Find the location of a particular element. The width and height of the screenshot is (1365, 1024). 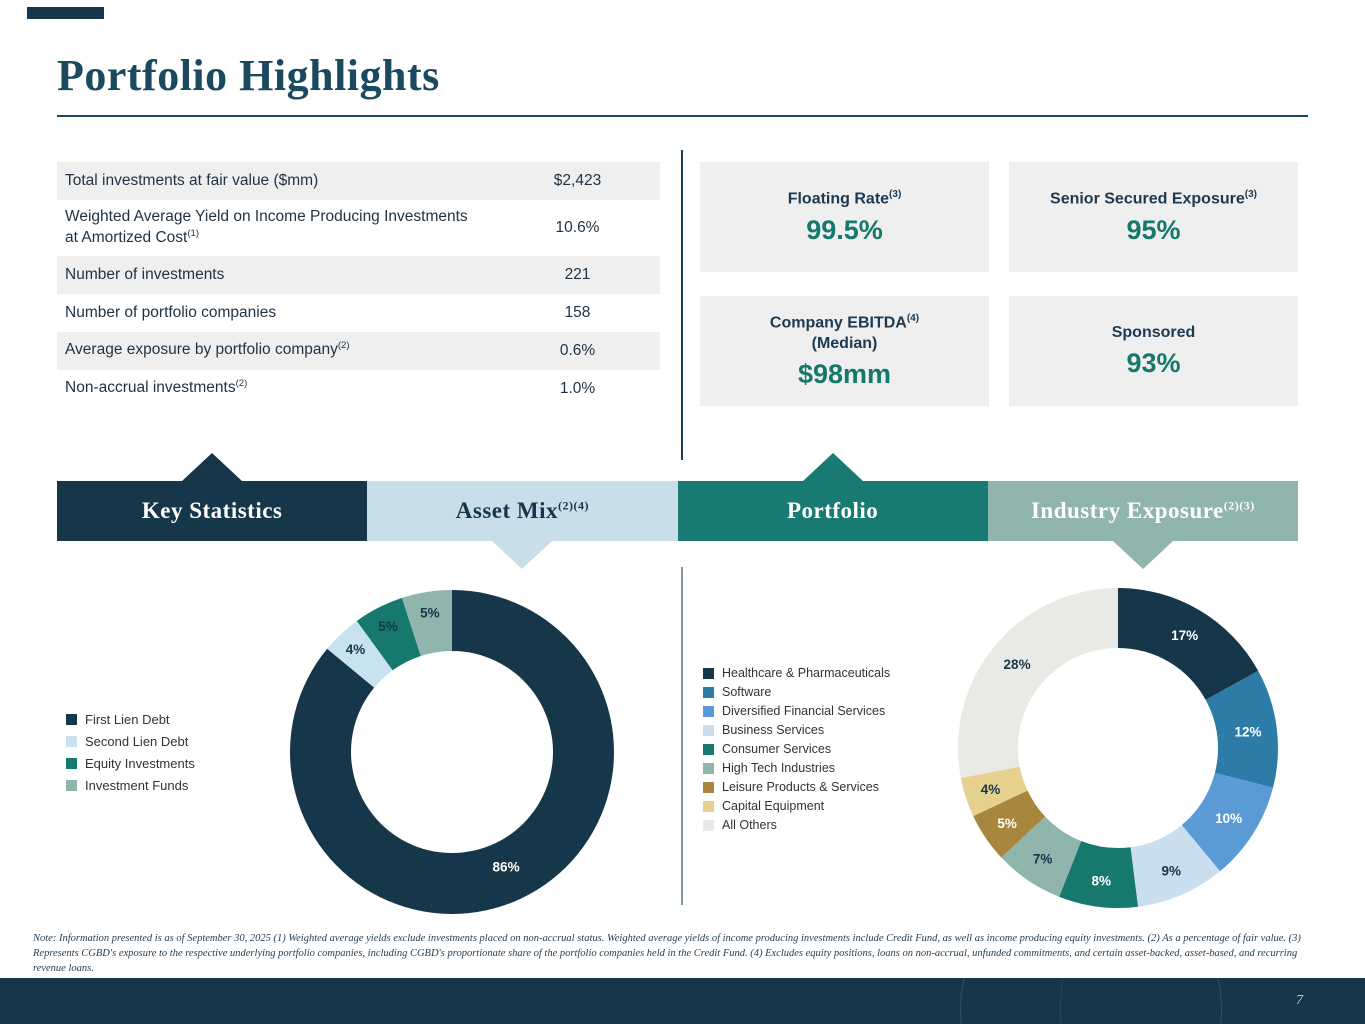

stats-row-label: Average exposure by portfolio company(2) is located at coordinates (207, 349).